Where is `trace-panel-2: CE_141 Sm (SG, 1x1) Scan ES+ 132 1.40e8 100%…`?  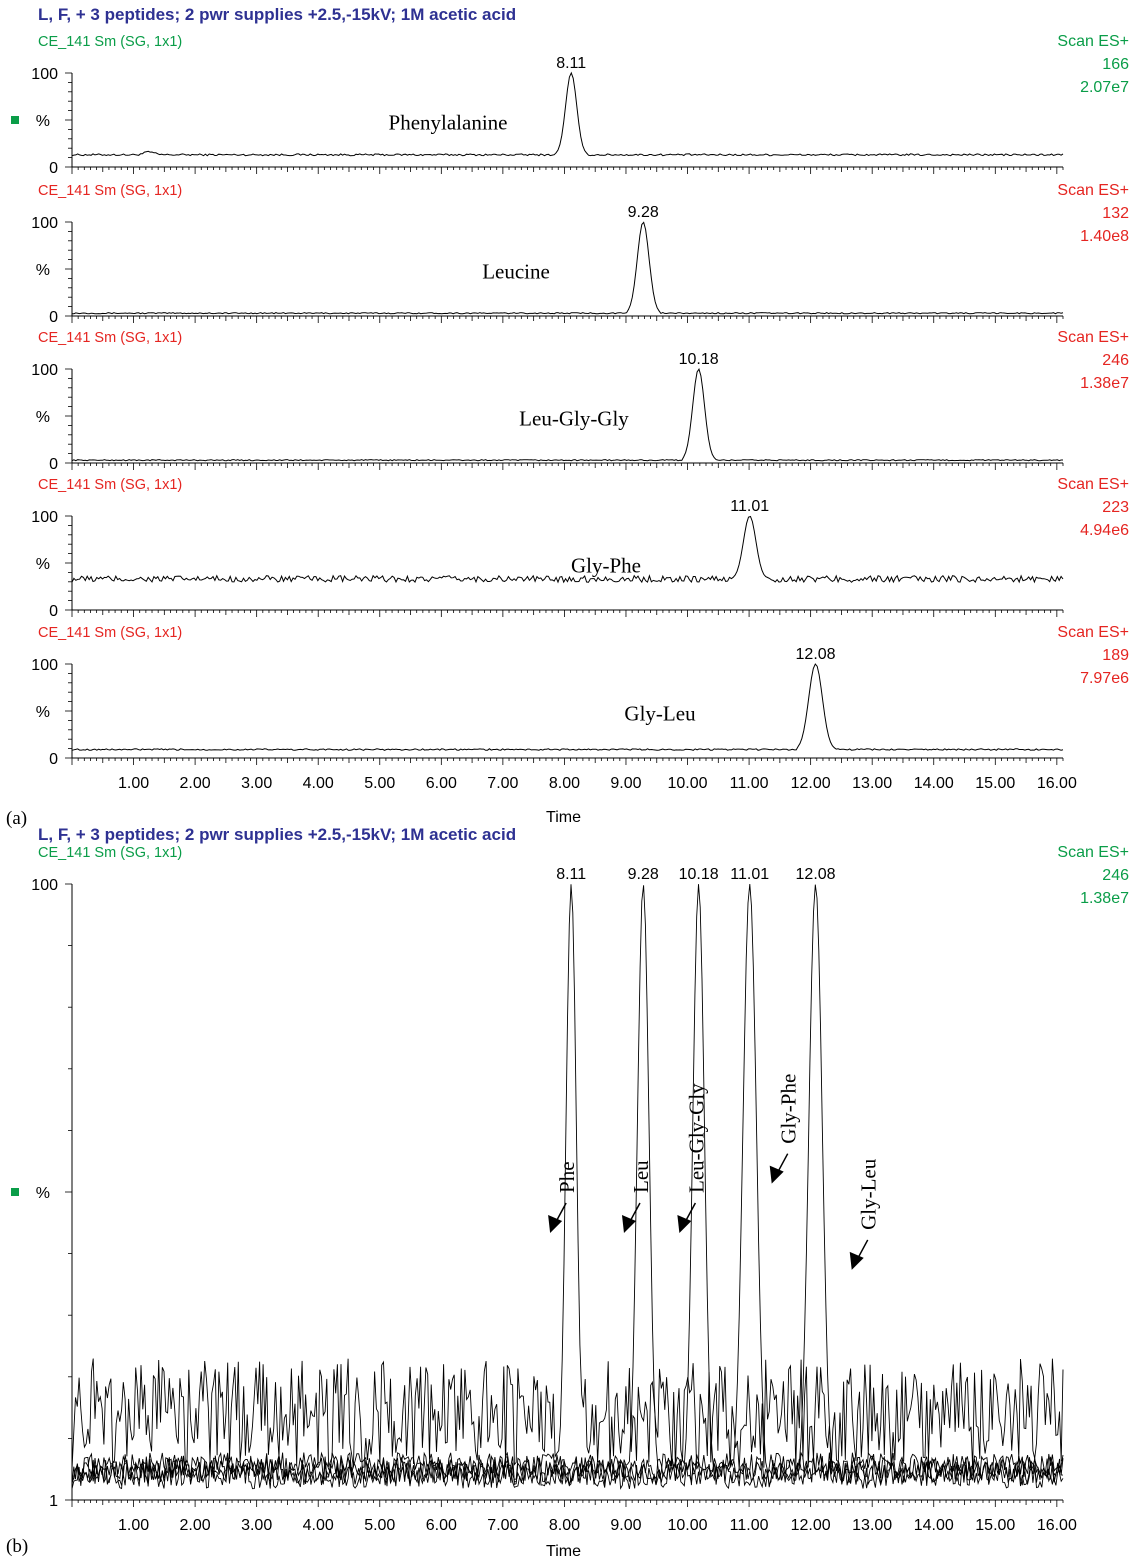 trace-panel-2: CE_141 Sm (SG, 1x1) Scan ES+ 132 1.40e8 100%… is located at coordinates (580, 254).